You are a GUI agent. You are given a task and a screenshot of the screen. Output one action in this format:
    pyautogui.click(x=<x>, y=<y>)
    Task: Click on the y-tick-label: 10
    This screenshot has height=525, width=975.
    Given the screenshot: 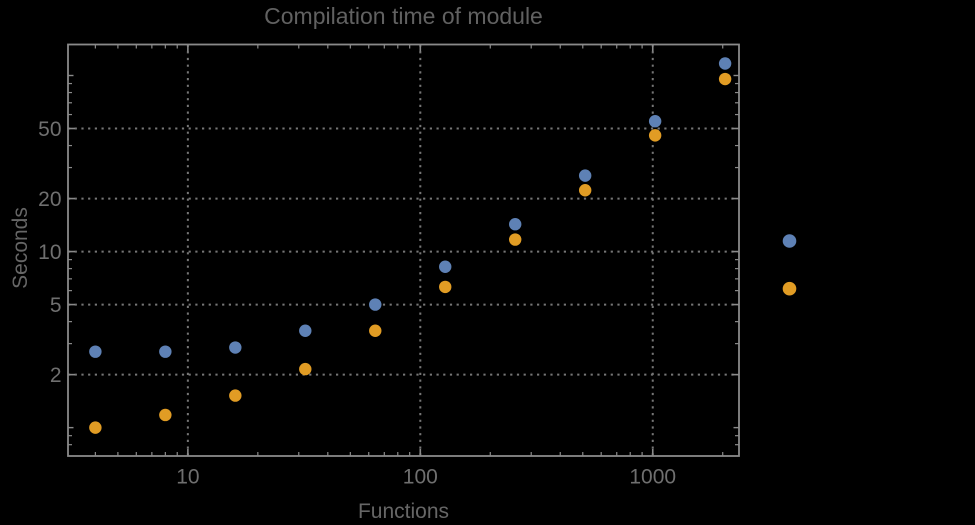 What is the action you would take?
    pyautogui.click(x=49, y=252)
    